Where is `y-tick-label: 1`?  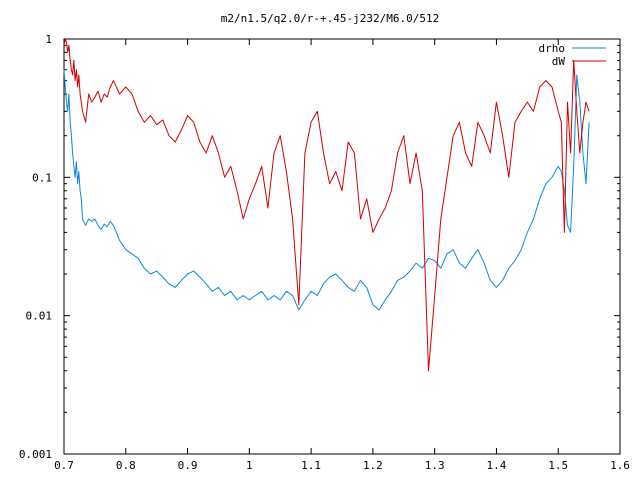
y-tick-label: 1 is located at coordinates (48, 39).